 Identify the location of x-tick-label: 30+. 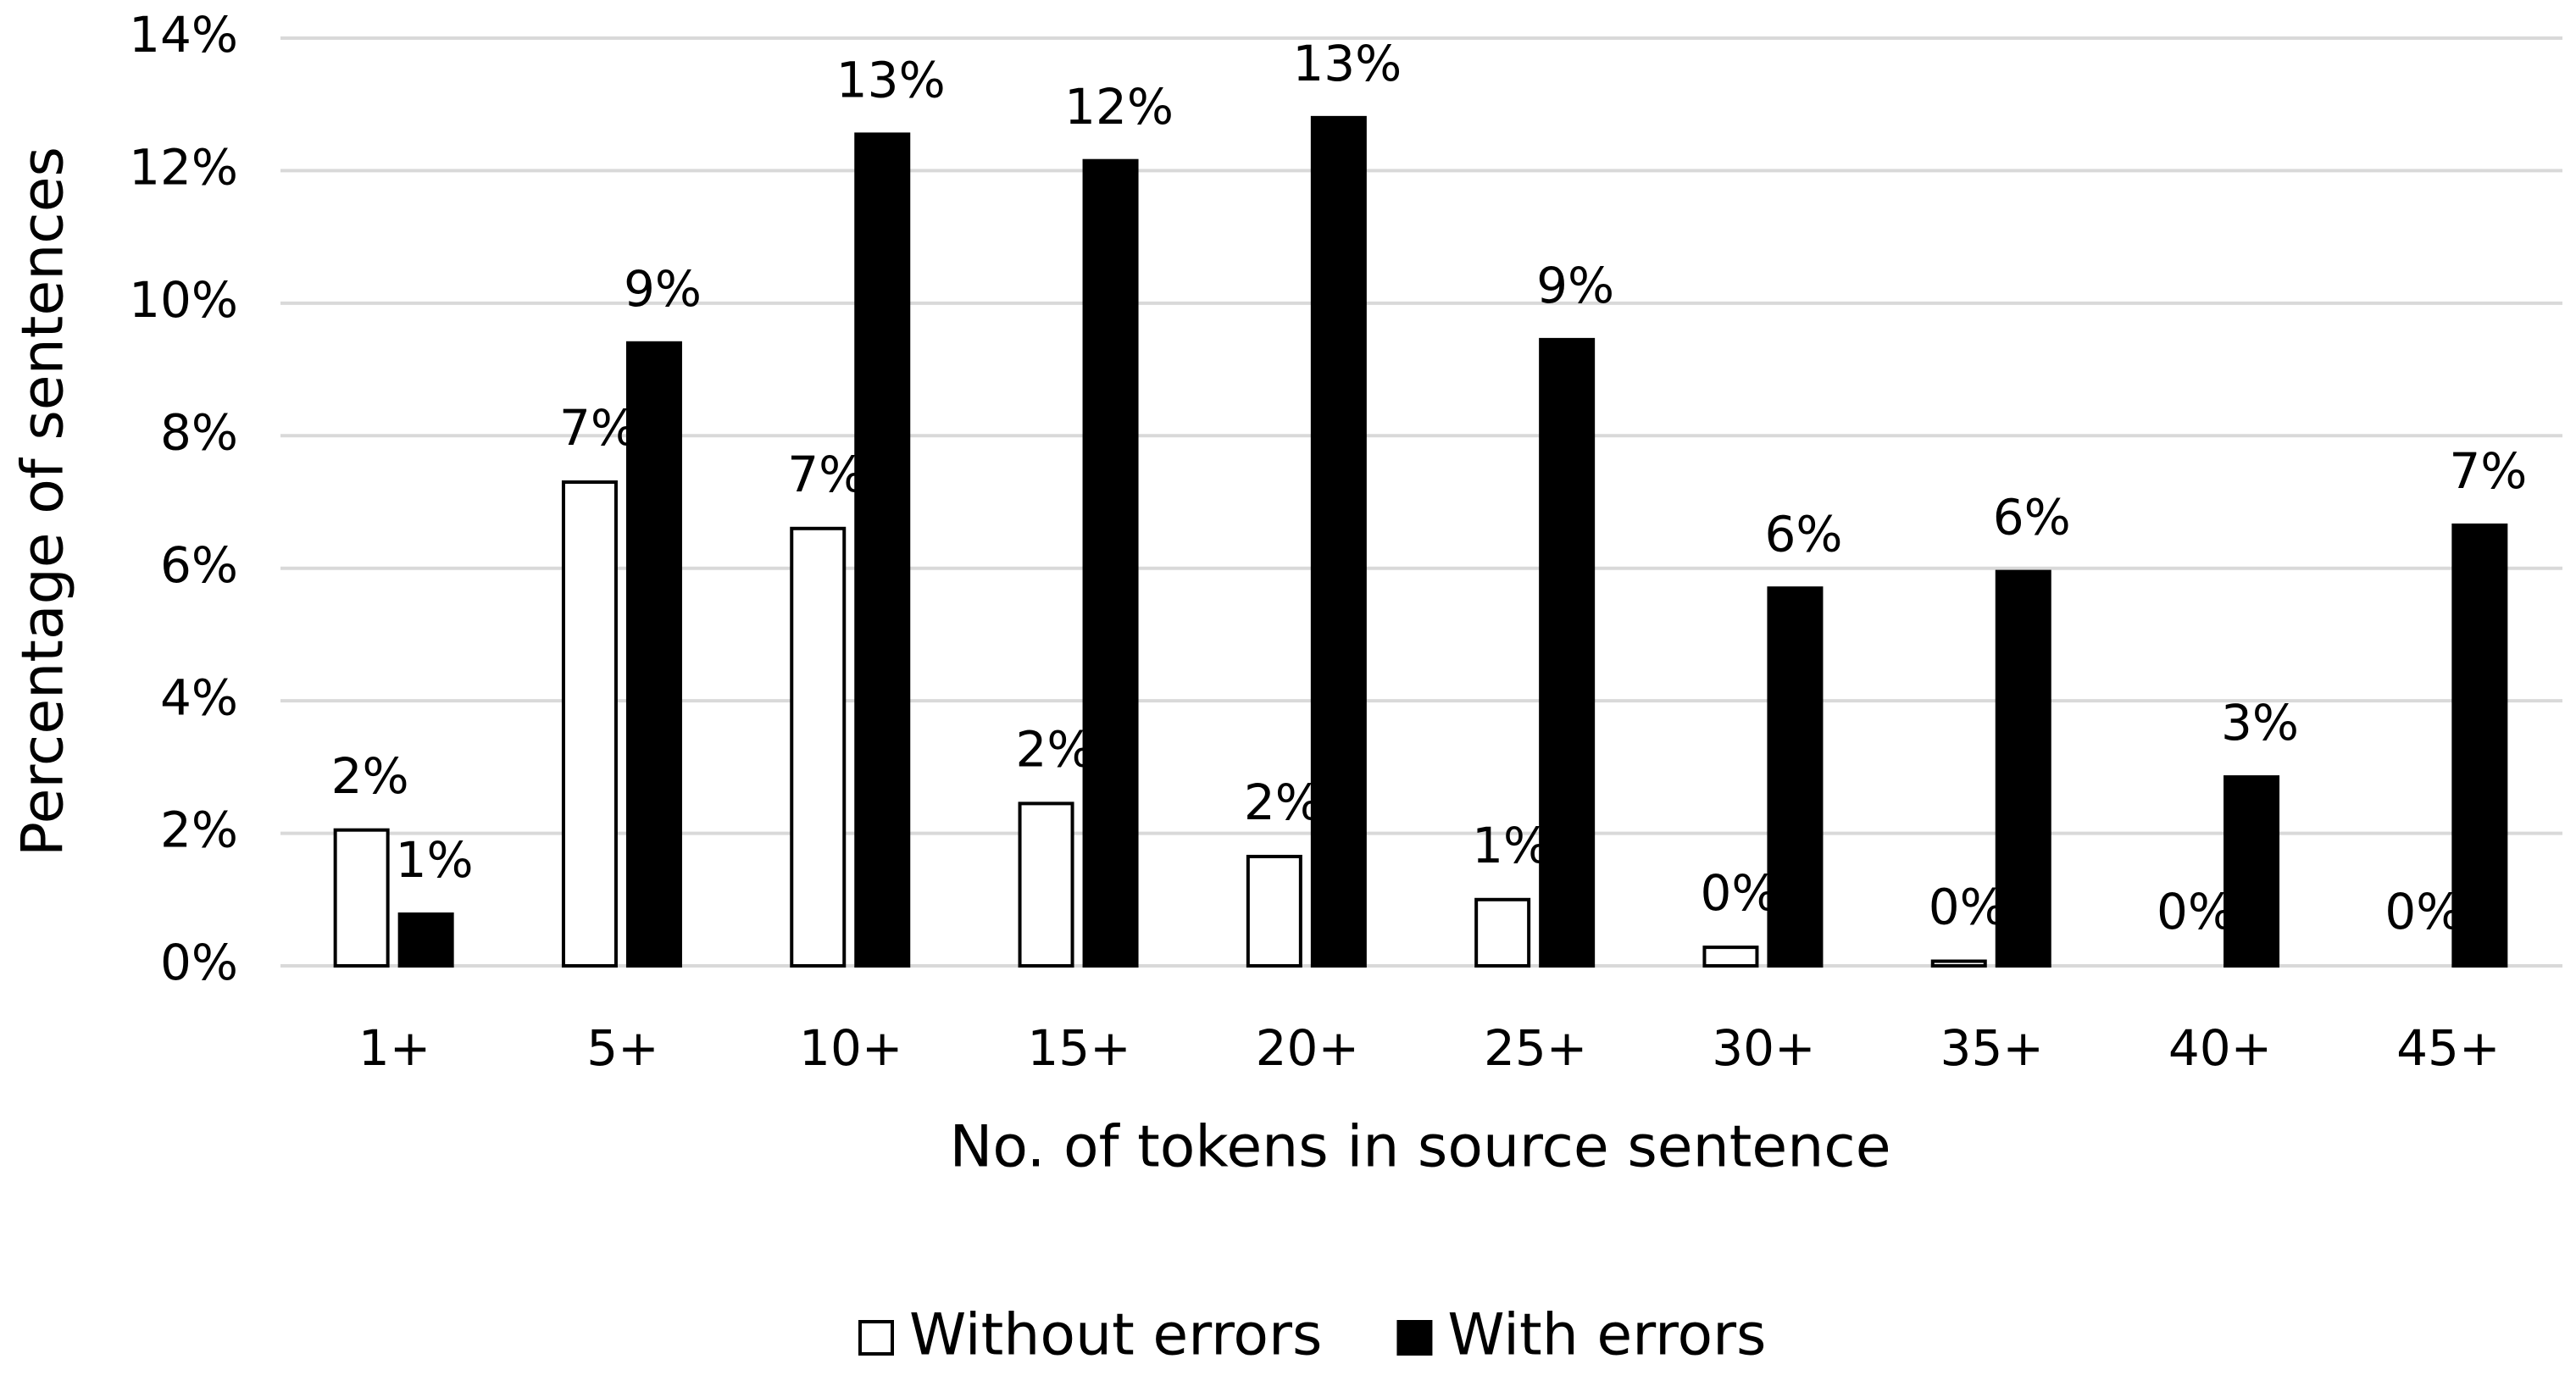
(1763, 1048).